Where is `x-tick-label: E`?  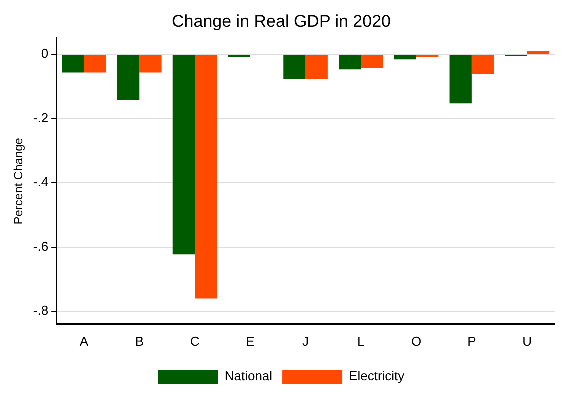
x-tick-label: E is located at coordinates (251, 341).